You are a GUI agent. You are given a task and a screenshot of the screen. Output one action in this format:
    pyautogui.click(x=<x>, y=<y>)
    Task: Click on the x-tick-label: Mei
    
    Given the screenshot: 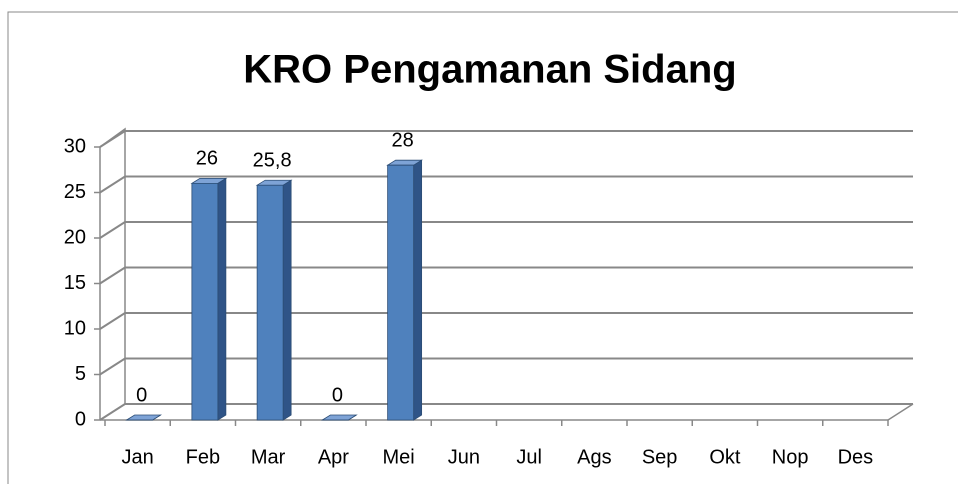 What is the action you would take?
    pyautogui.click(x=399, y=457)
    